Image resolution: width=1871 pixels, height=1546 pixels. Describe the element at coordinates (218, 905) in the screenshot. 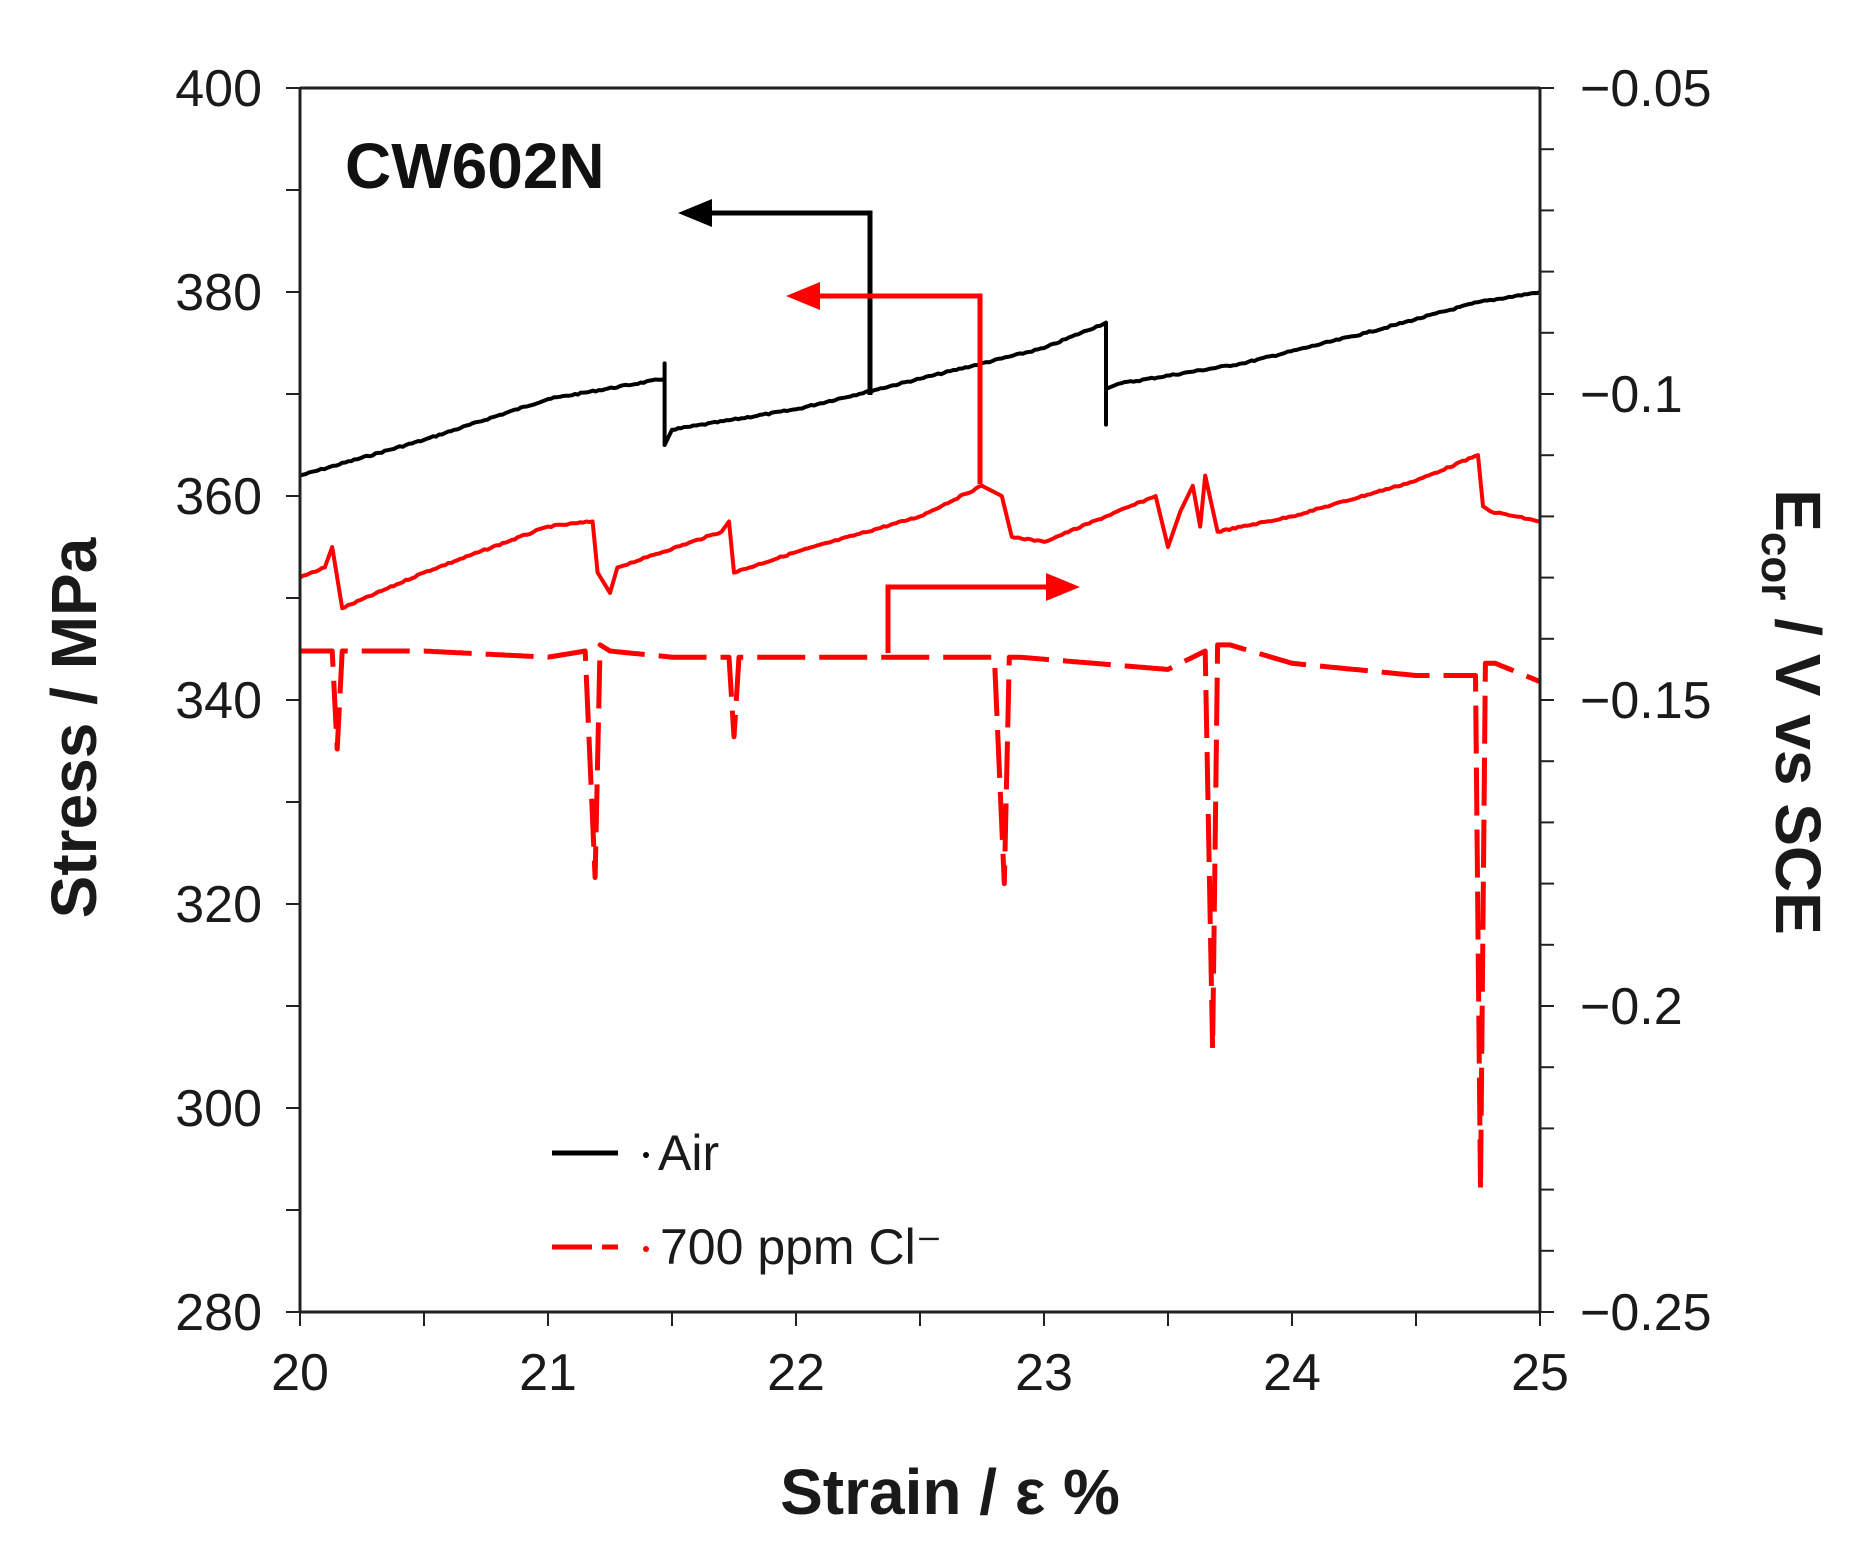

I see `y-tick-label: 320` at that location.